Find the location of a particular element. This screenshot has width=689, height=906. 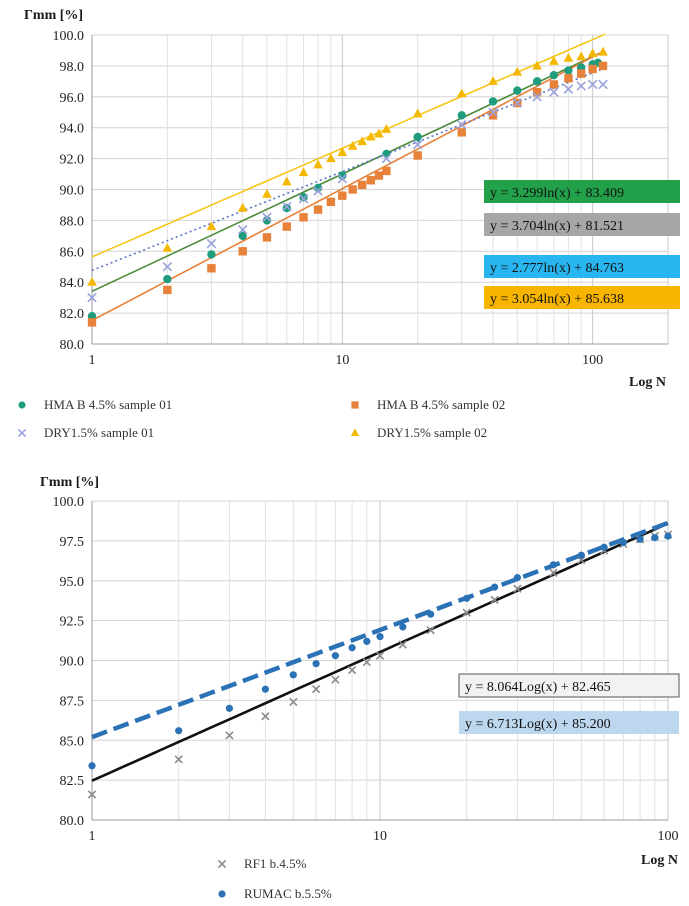

x-tick-label: 1 is located at coordinates (92, 836).